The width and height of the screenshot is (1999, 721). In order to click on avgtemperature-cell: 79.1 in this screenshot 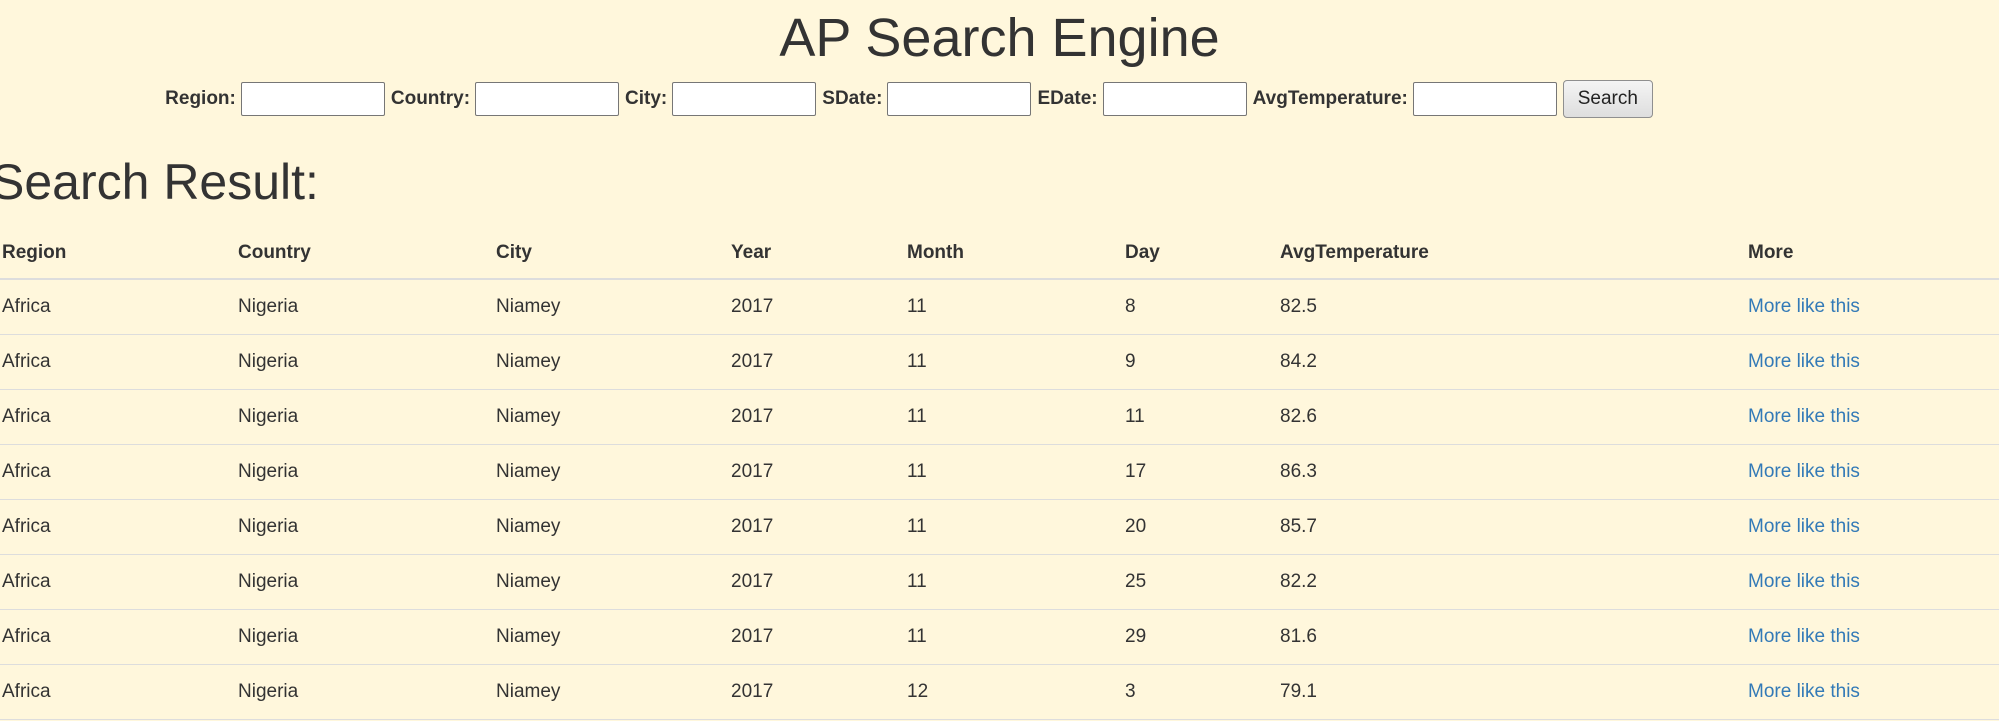, I will do `click(1512, 692)`.